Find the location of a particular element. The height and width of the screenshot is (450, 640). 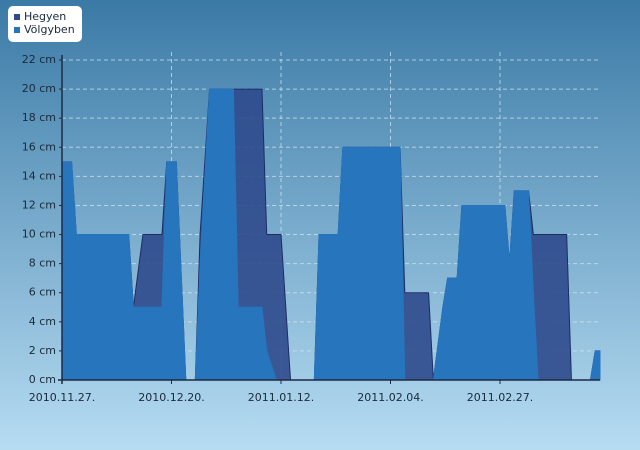

x-tick-label: 2010.11.27. is located at coordinates (62, 397).